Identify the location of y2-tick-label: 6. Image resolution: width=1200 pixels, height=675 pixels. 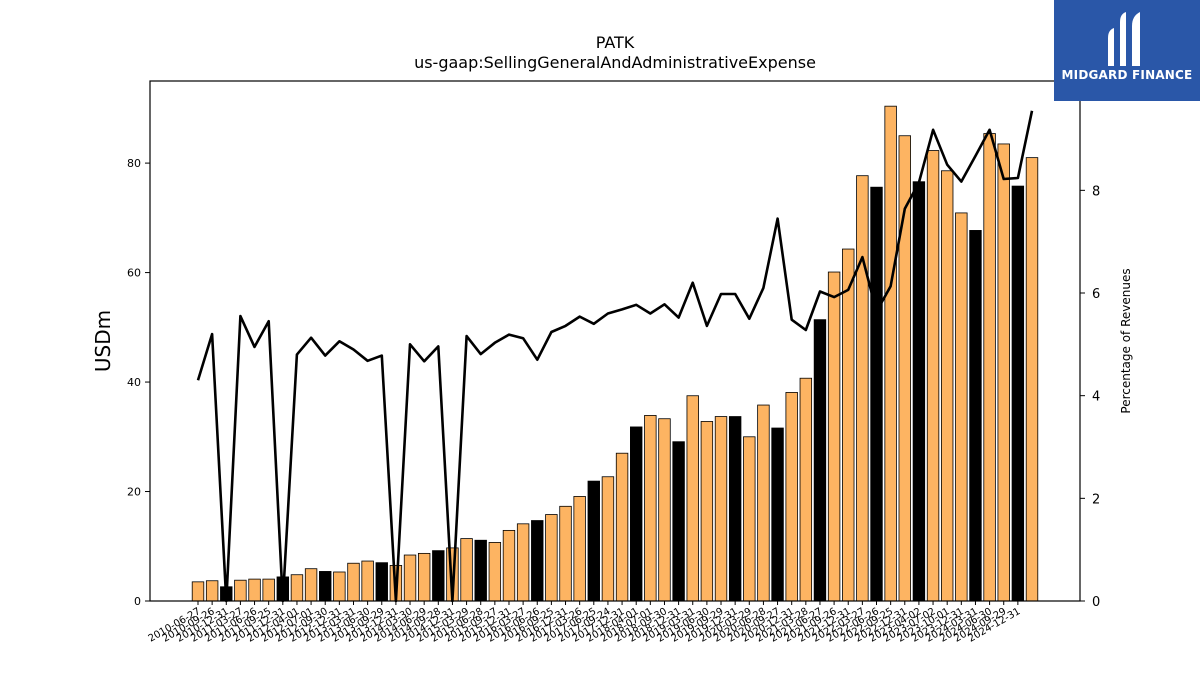
(1096, 294).